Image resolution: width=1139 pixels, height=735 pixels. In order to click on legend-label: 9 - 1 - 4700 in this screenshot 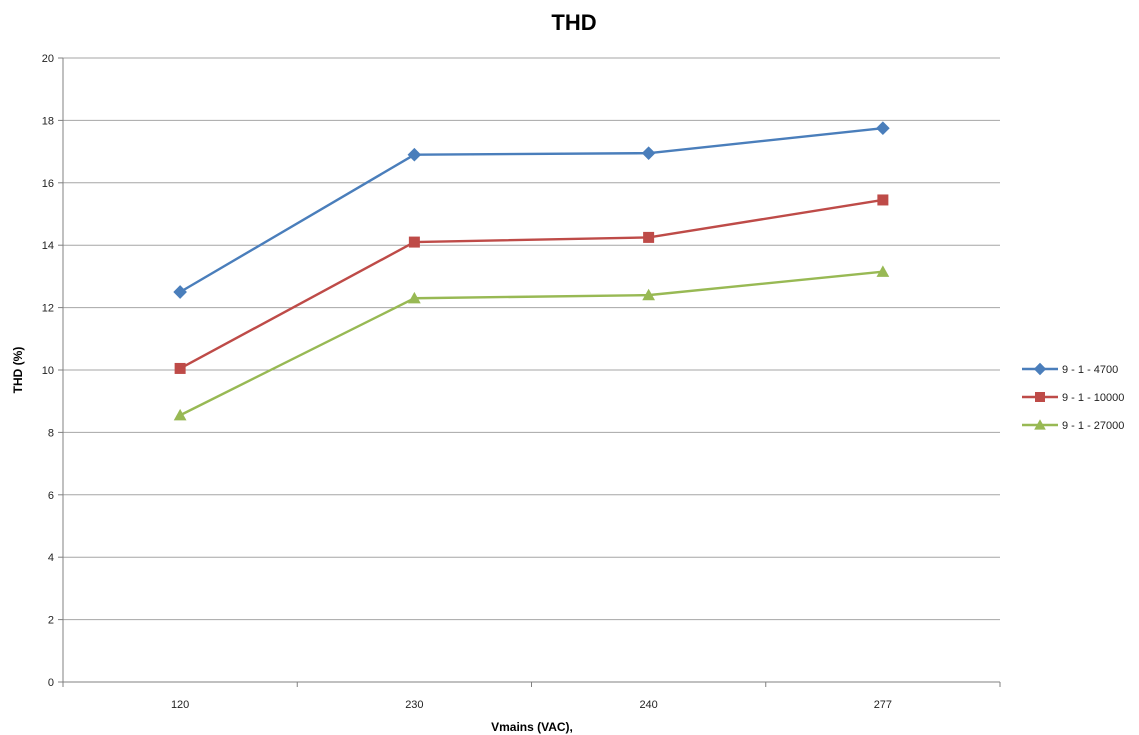, I will do `click(1090, 370)`.